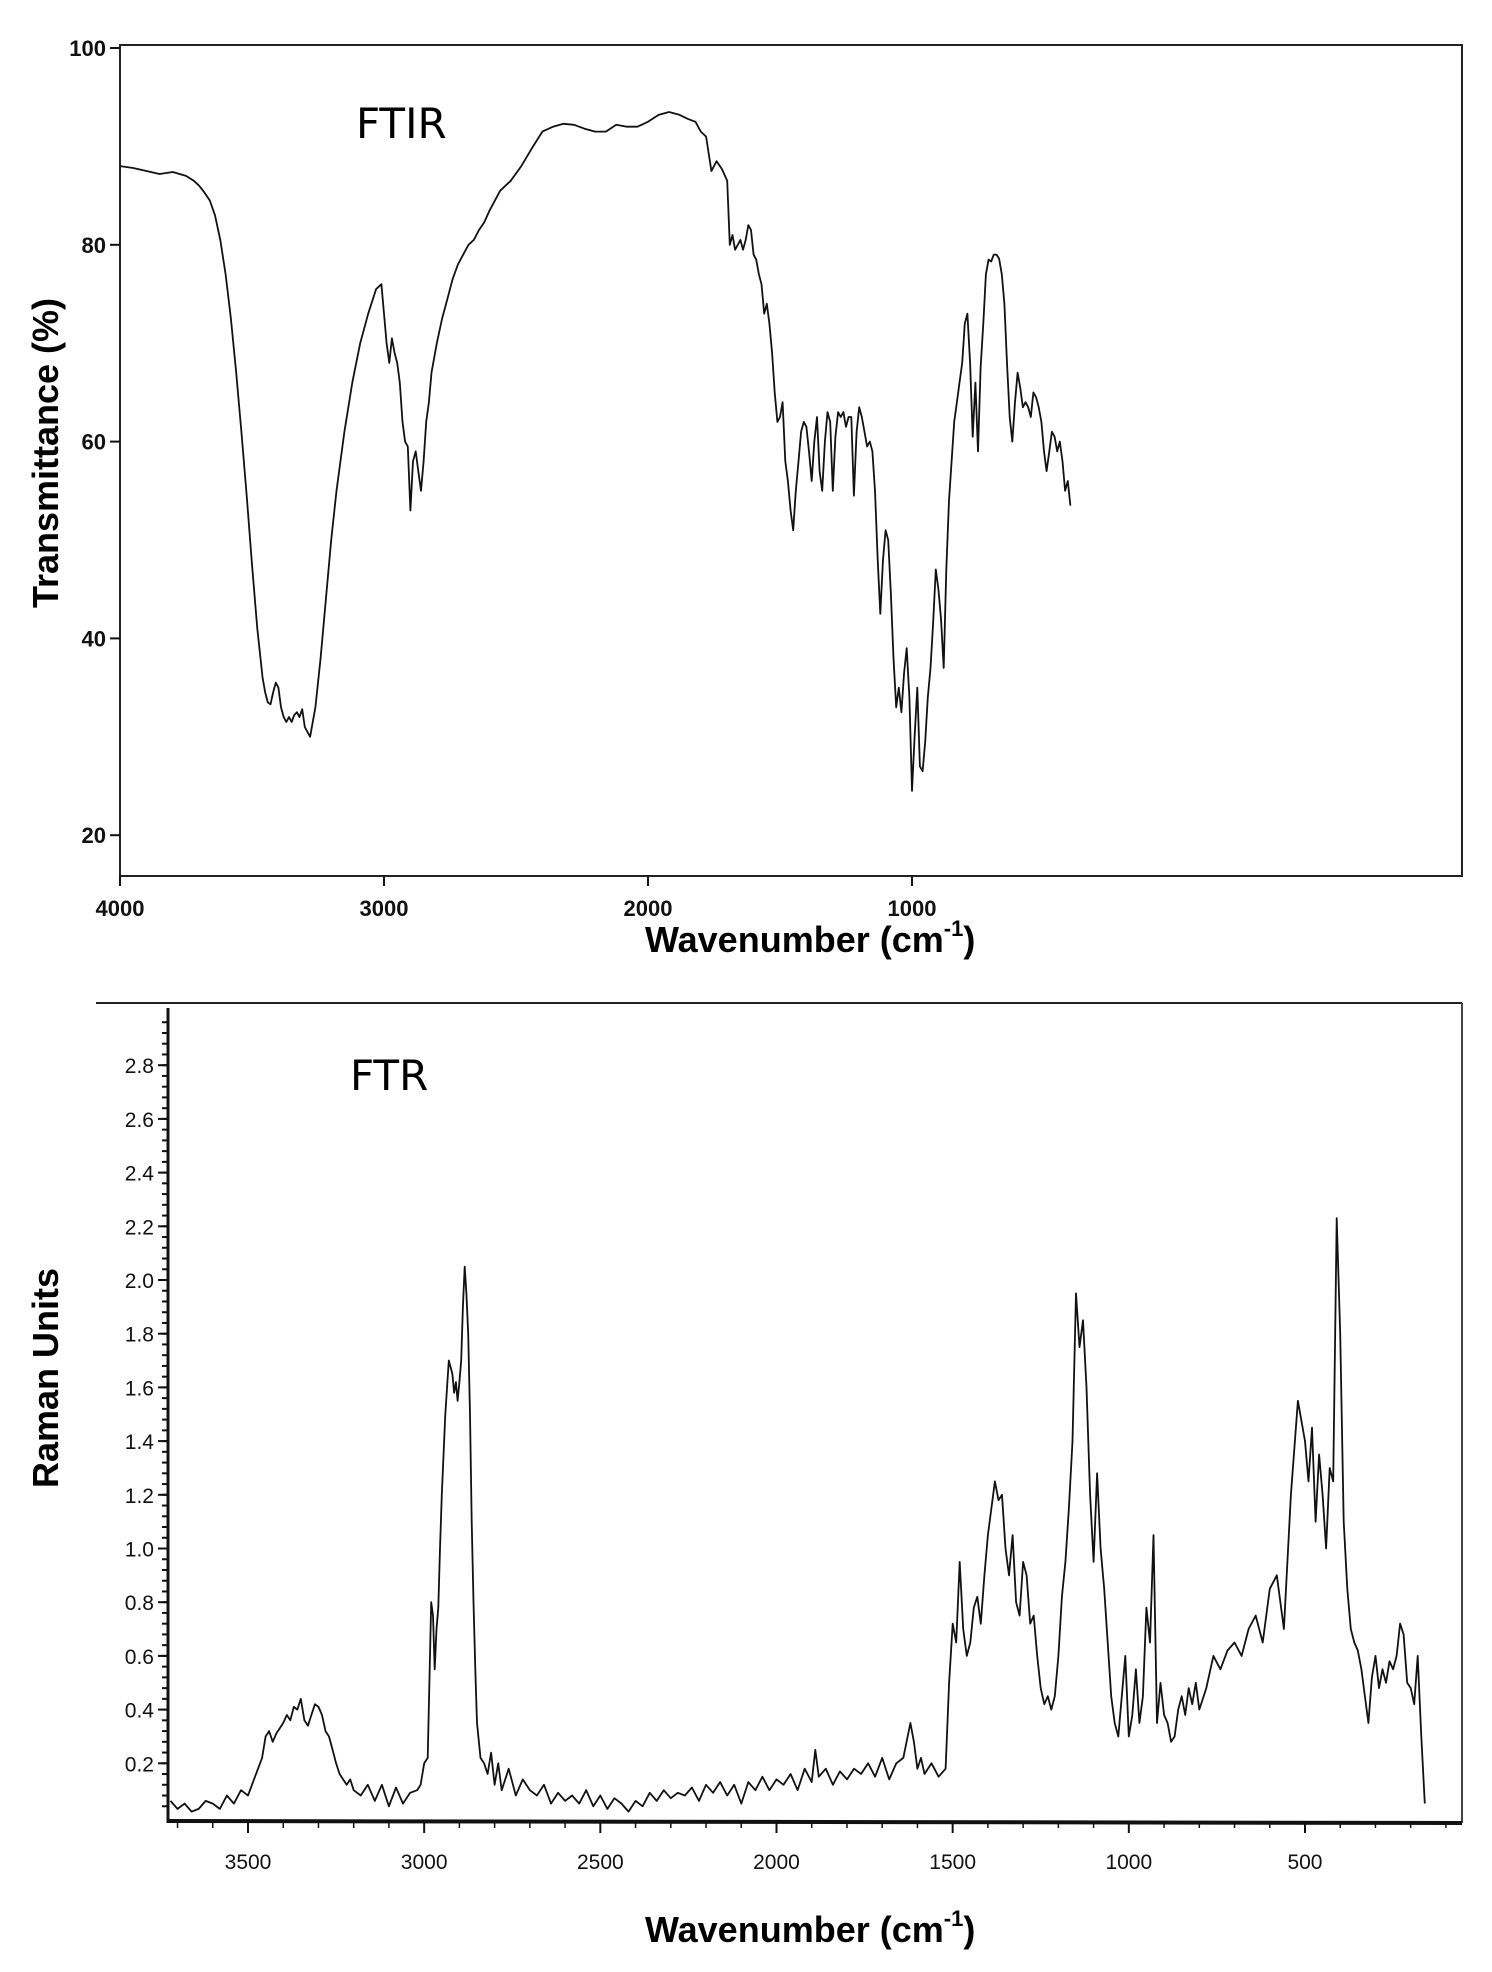 The height and width of the screenshot is (1972, 1492). Describe the element at coordinates (401, 123) in the screenshot. I see `ftir-panel-label: FTIR` at that location.